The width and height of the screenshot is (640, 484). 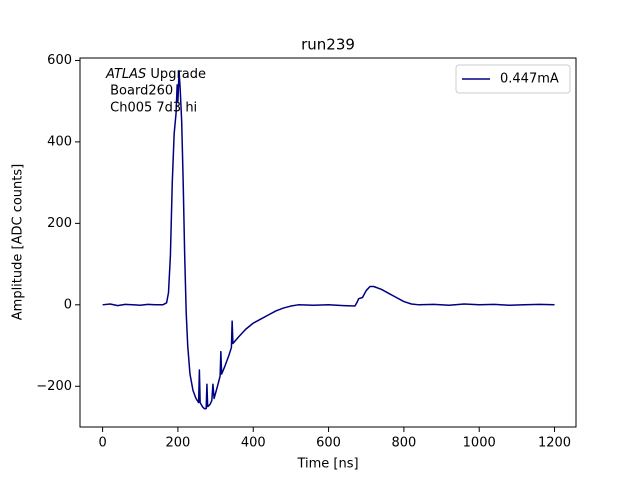 What do you see at coordinates (102, 443) in the screenshot?
I see `x-tick-label: 0` at bounding box center [102, 443].